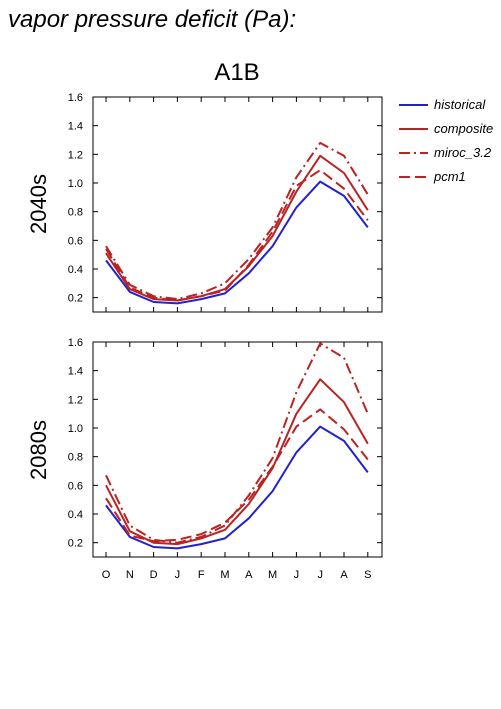  What do you see at coordinates (201, 575) in the screenshot?
I see `x-tick-label: F` at bounding box center [201, 575].